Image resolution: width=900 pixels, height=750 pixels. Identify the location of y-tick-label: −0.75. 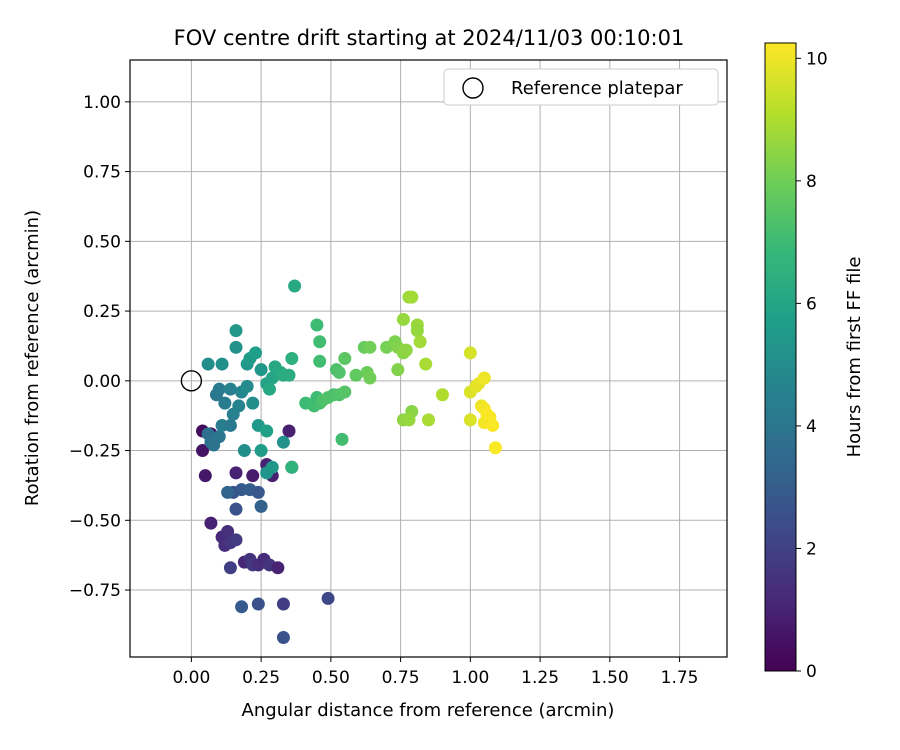
(95, 591).